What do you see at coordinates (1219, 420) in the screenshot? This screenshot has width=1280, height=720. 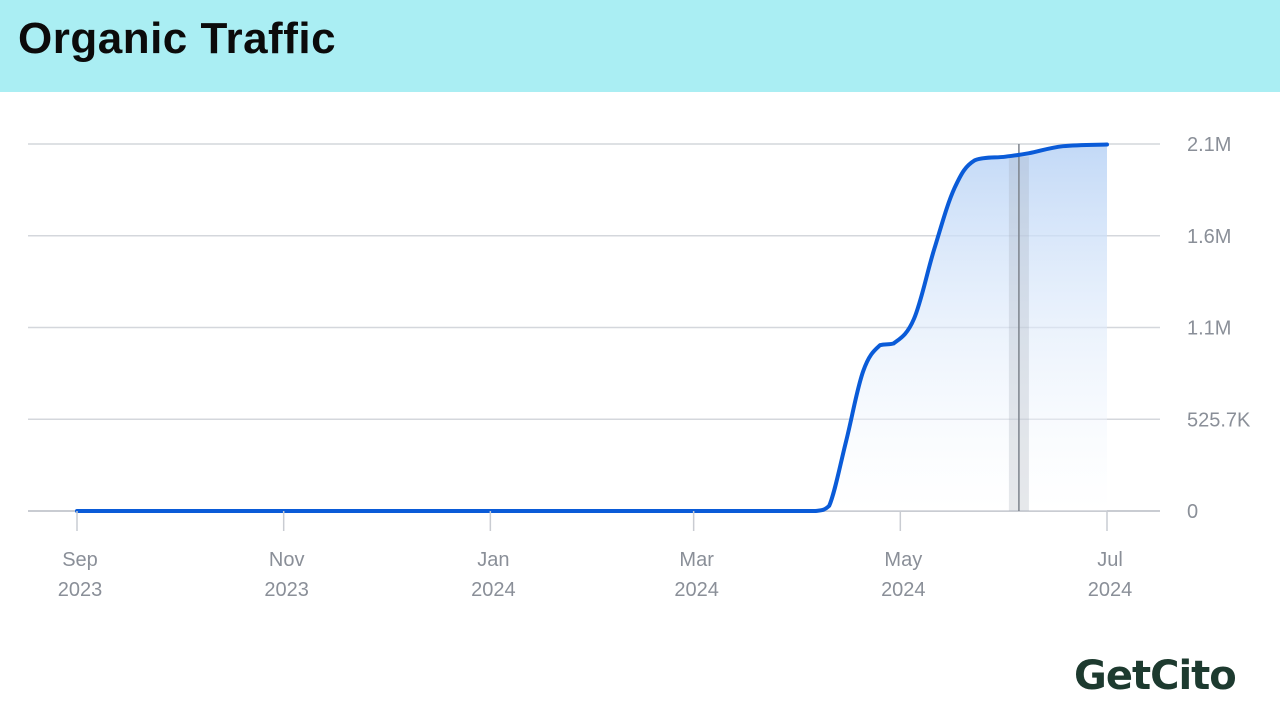 I see `y-tick-label: 525.7K` at bounding box center [1219, 420].